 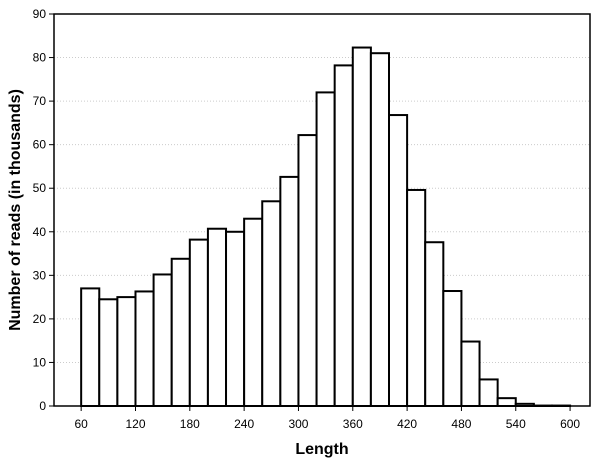 What do you see at coordinates (81, 424) in the screenshot?
I see `x-tick-label: 60` at bounding box center [81, 424].